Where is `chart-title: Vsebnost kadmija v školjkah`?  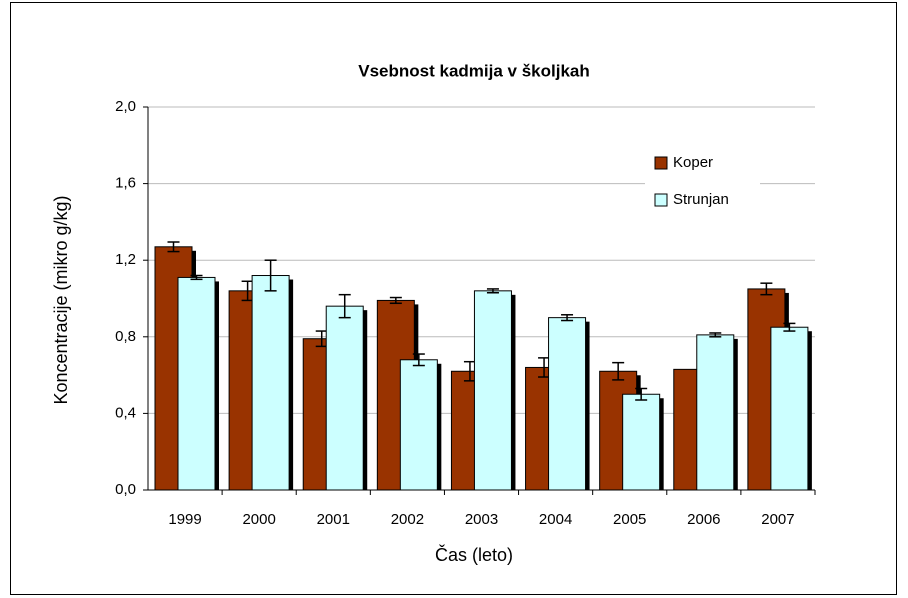 chart-title: Vsebnost kadmija v školjkah is located at coordinates (473, 70).